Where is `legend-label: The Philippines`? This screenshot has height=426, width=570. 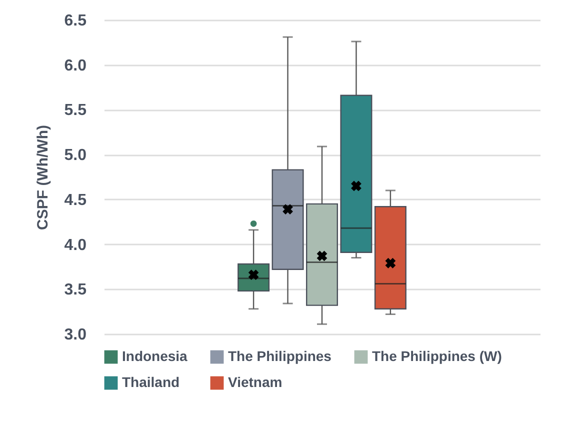 legend-label: The Philippines is located at coordinates (280, 356).